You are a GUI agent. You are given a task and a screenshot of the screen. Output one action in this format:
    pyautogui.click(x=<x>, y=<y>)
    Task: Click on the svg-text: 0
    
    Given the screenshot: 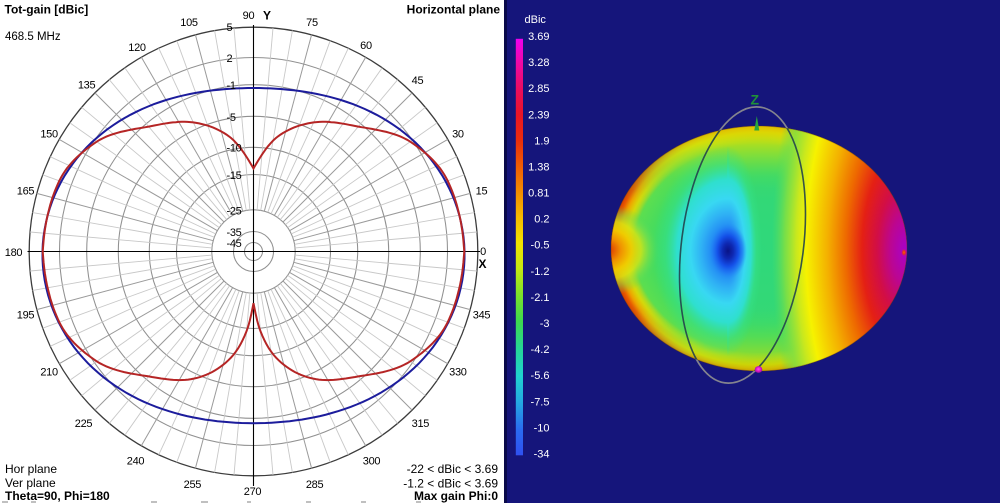 What is the action you would take?
    pyautogui.click(x=483, y=252)
    